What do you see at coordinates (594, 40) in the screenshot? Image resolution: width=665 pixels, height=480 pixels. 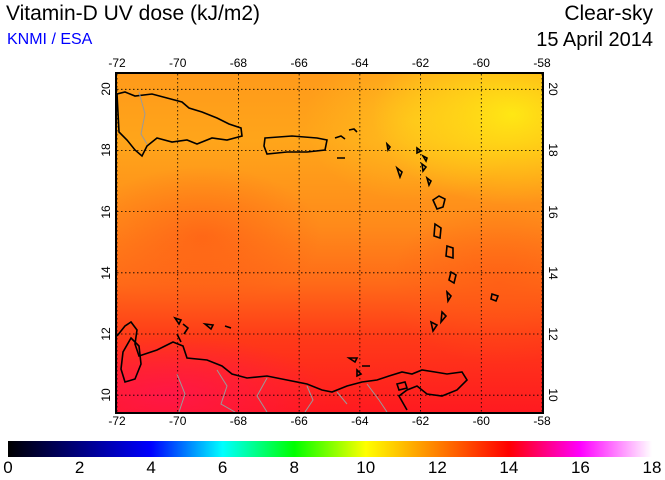 I see `map-date: 15 April 2014` at bounding box center [594, 40].